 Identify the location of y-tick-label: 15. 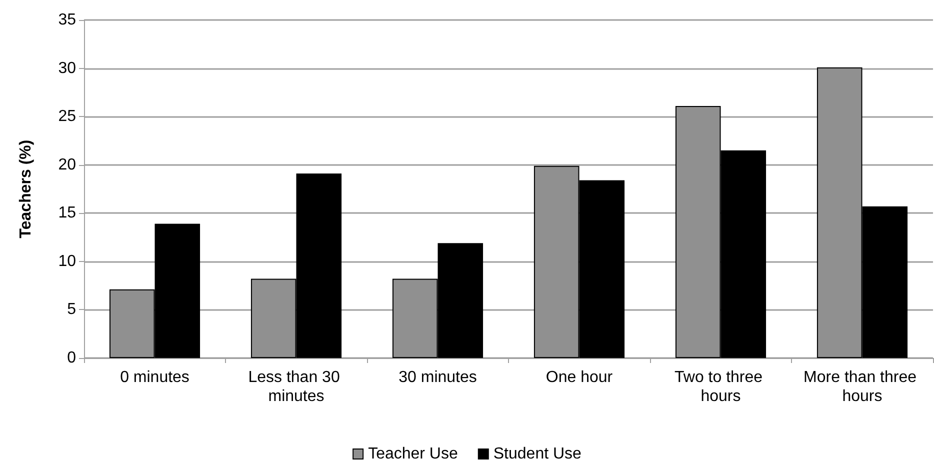
(67, 213).